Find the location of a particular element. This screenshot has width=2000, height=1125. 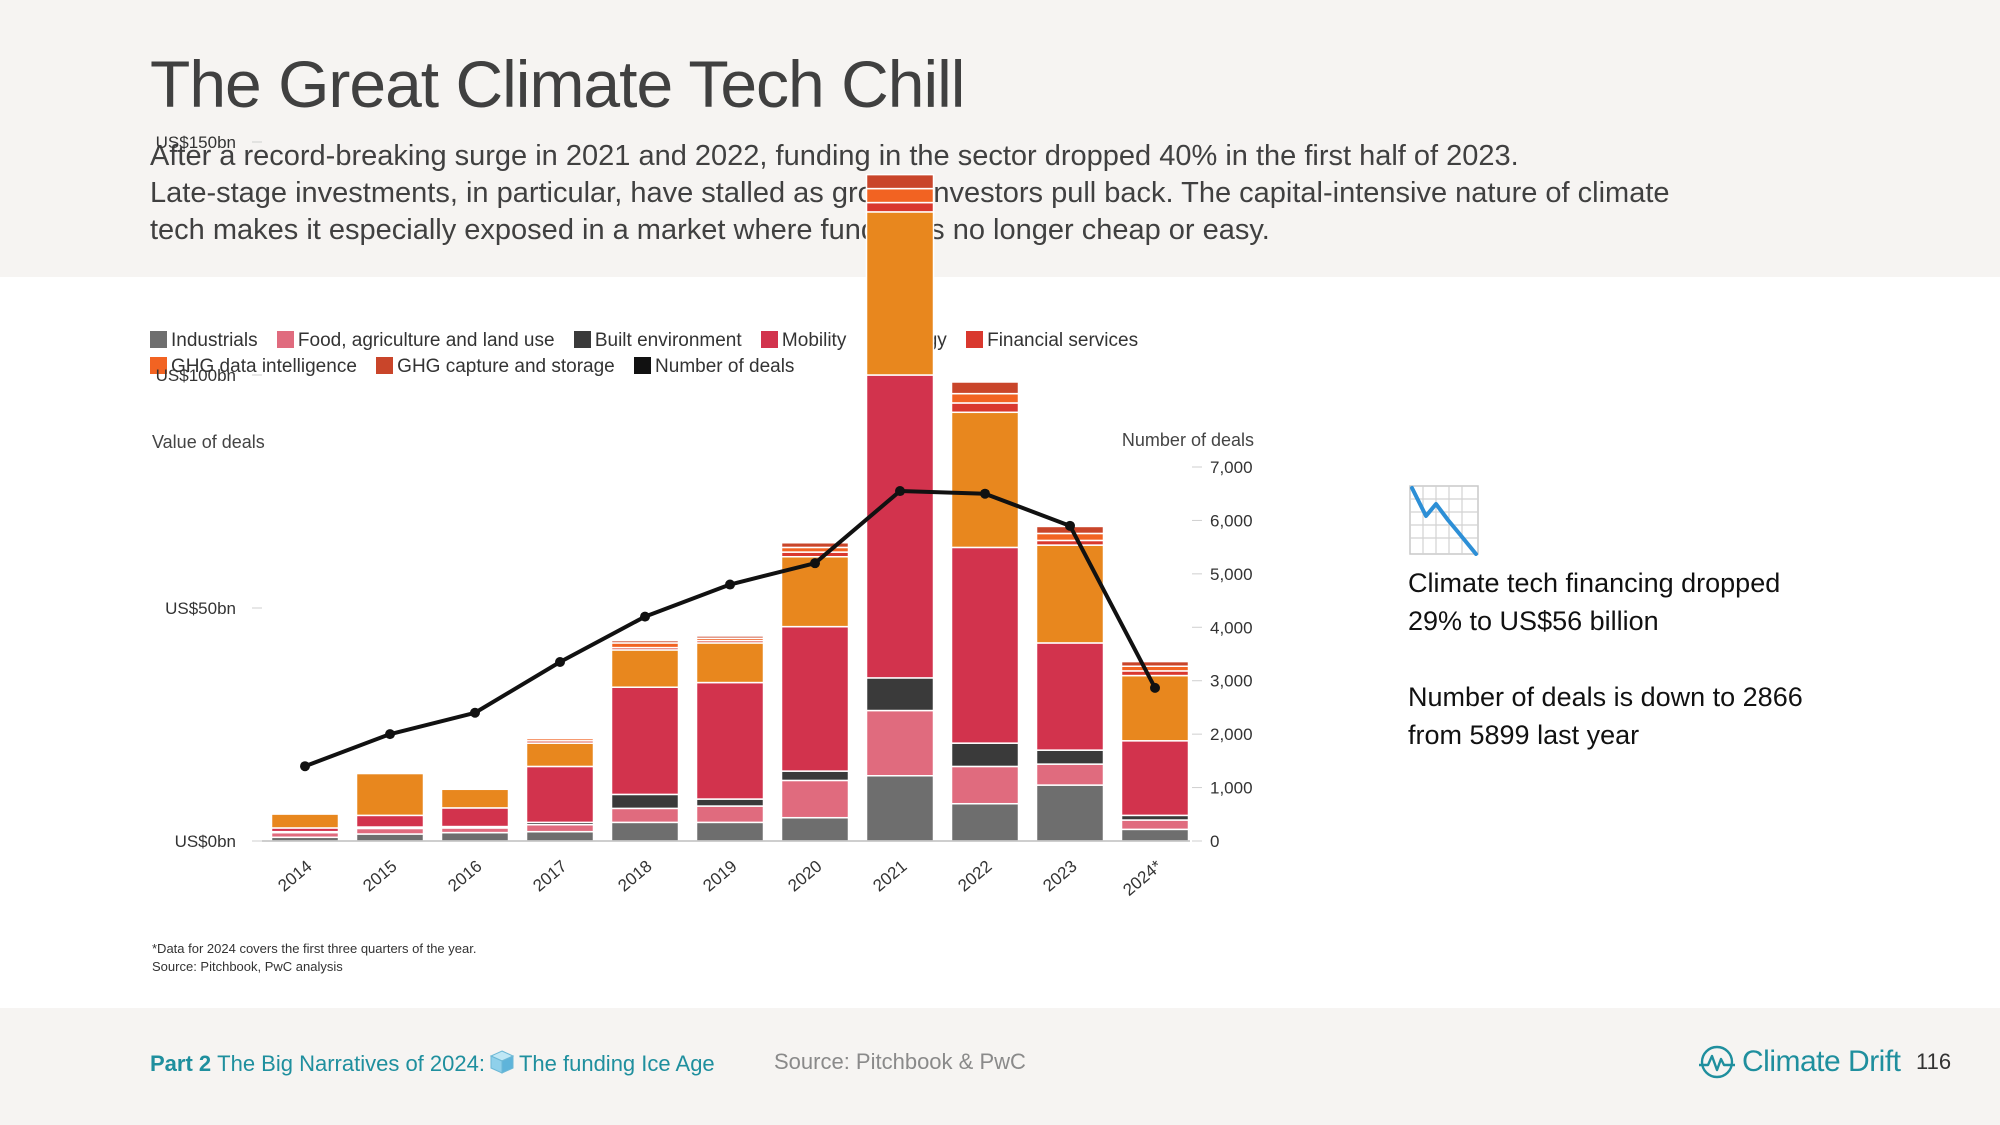

x-tick-label: 2014 is located at coordinates (294, 876).